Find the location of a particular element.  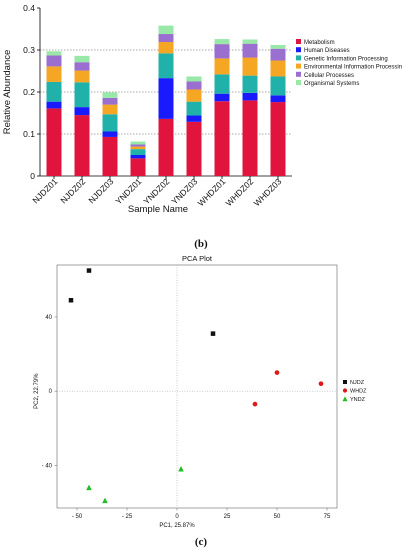

x-tick-label: WHDZ03 is located at coordinates (268, 192).